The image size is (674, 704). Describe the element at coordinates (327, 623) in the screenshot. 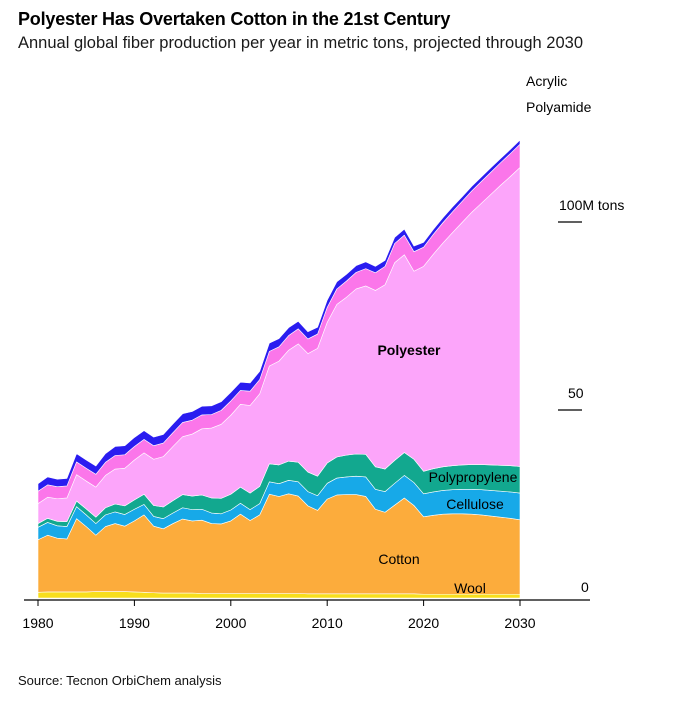

I see `x-tick-label-2010: 2010` at that location.